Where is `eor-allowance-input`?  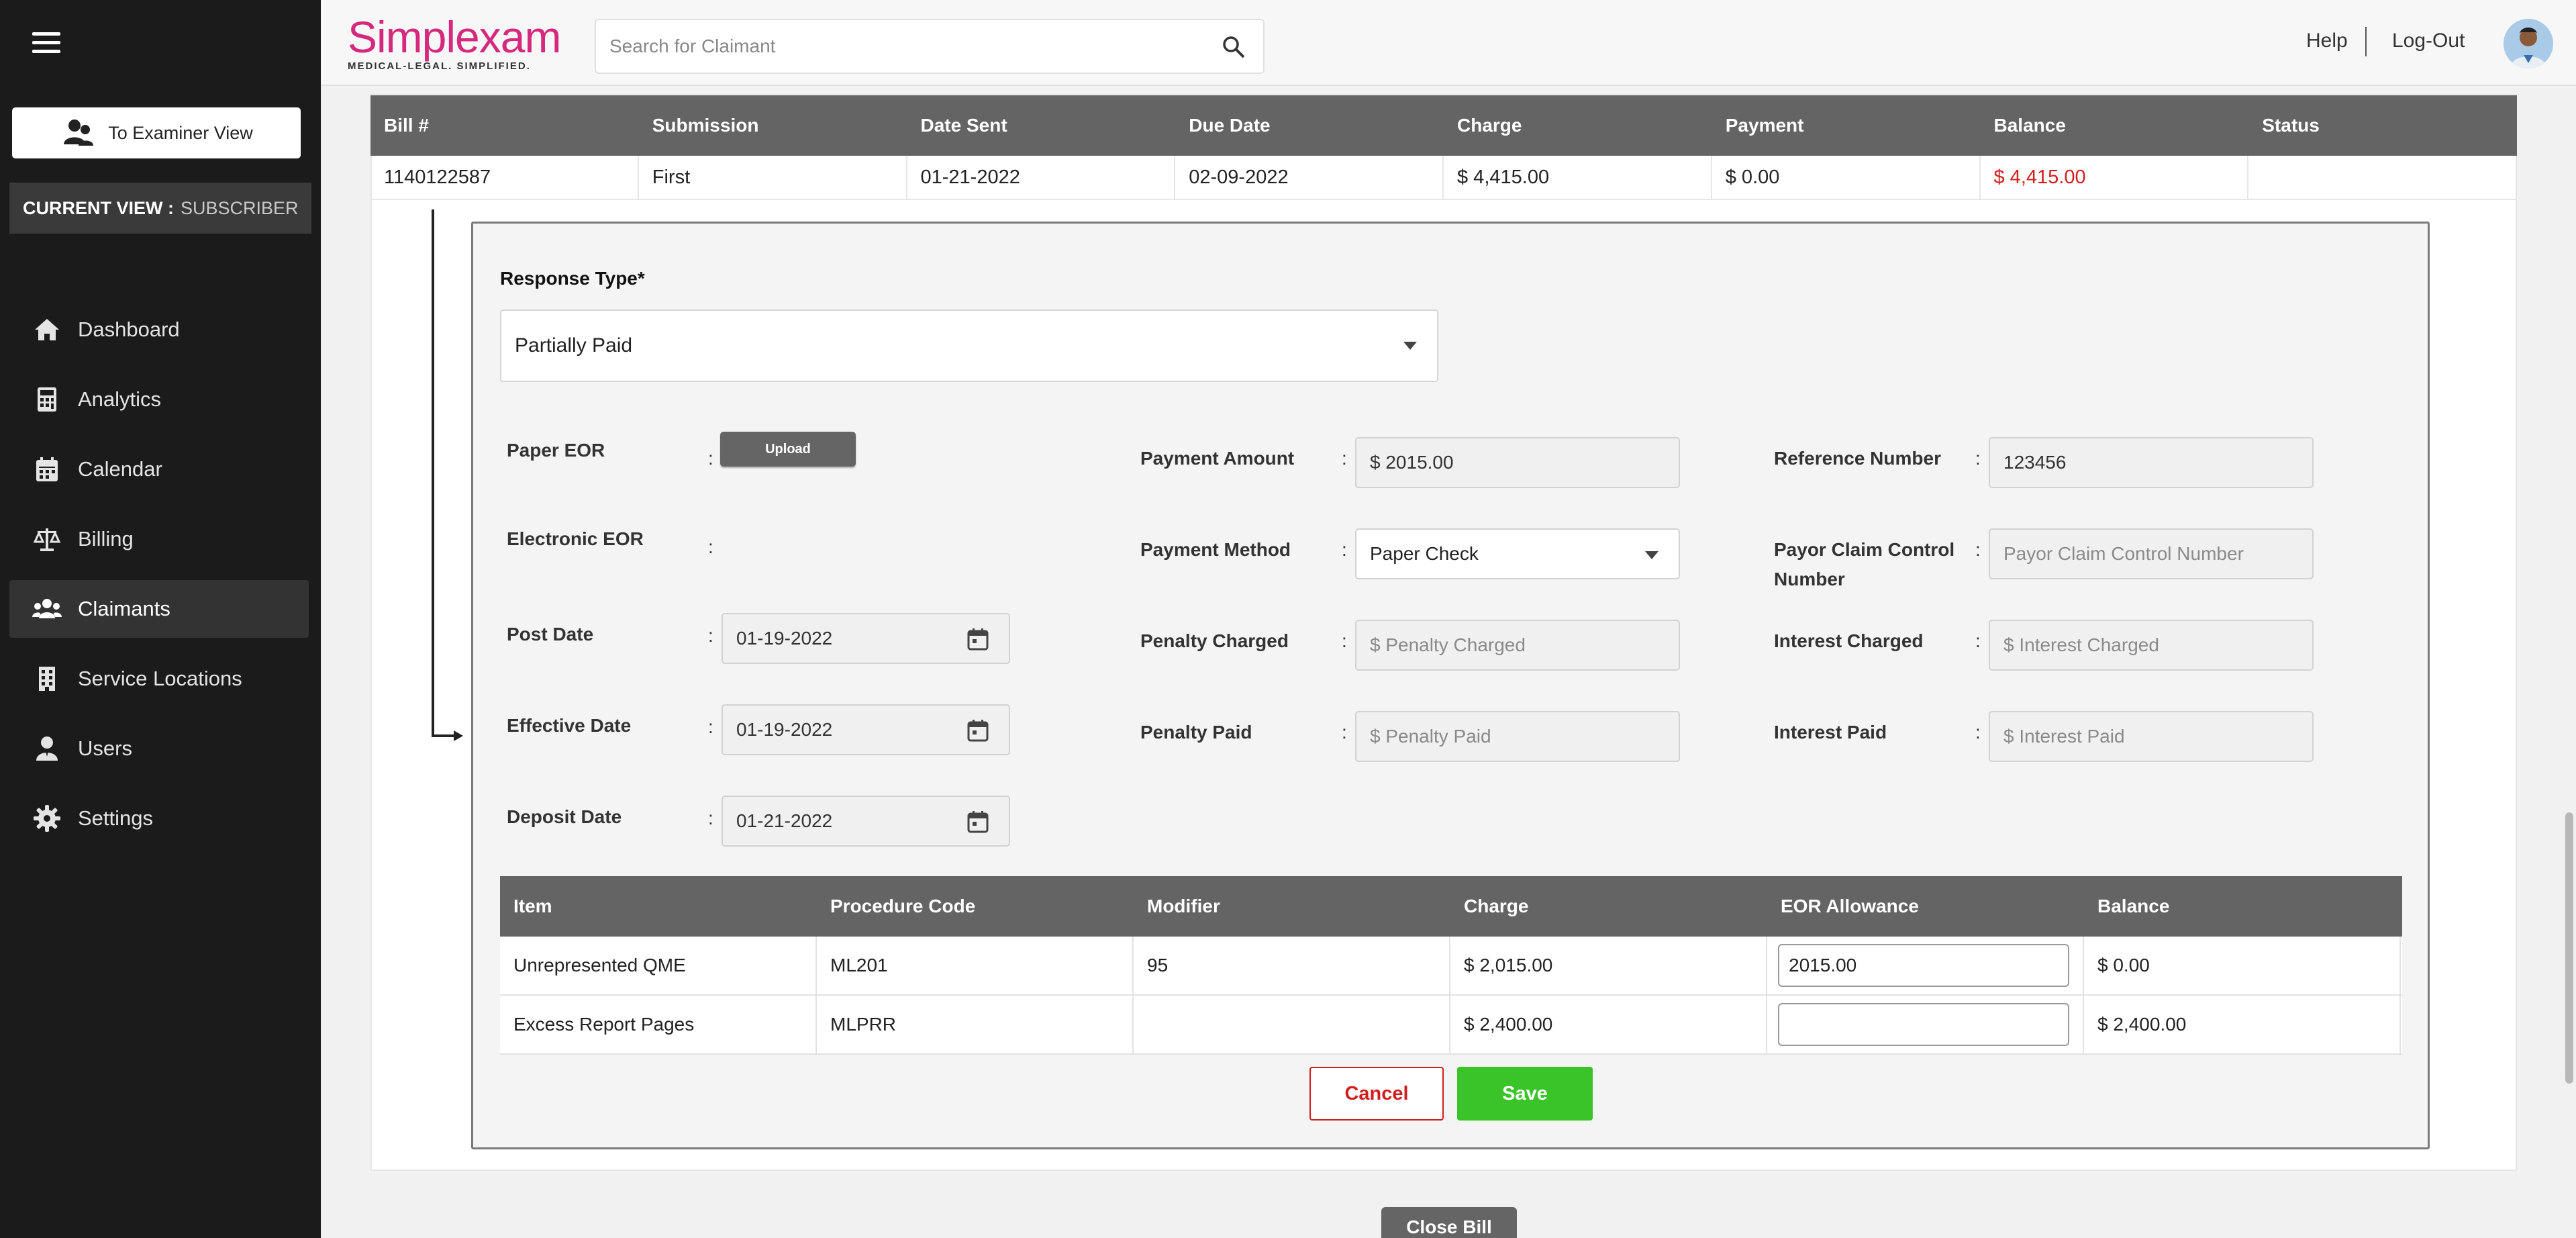
eor-allowance-input is located at coordinates (1923, 1024).